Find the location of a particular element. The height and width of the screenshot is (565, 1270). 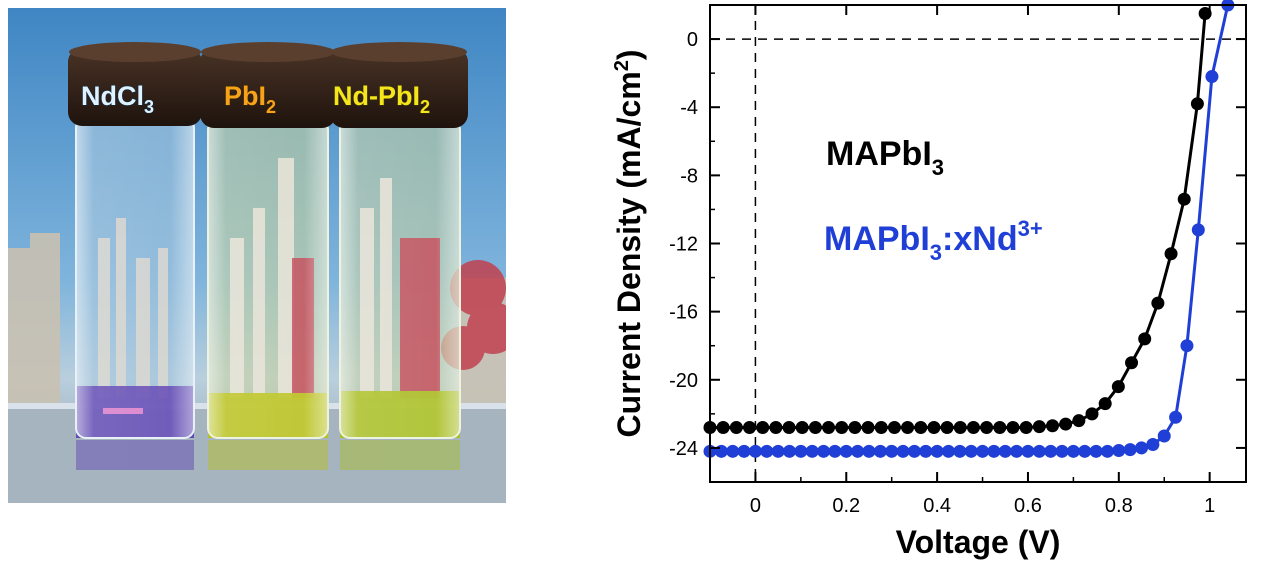

label-nd-pbi2: Nd-PbI2 is located at coordinates (381, 99).